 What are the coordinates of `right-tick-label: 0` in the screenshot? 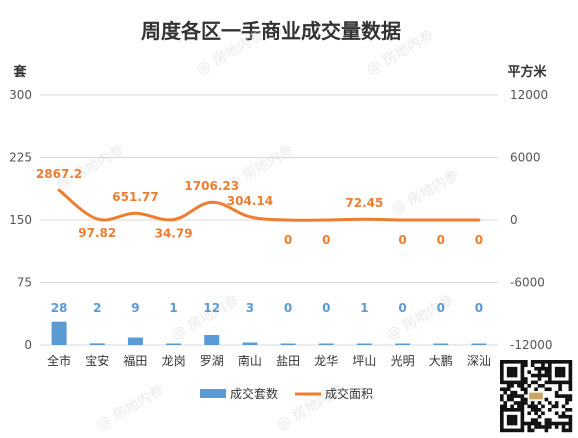 It's located at (514, 220).